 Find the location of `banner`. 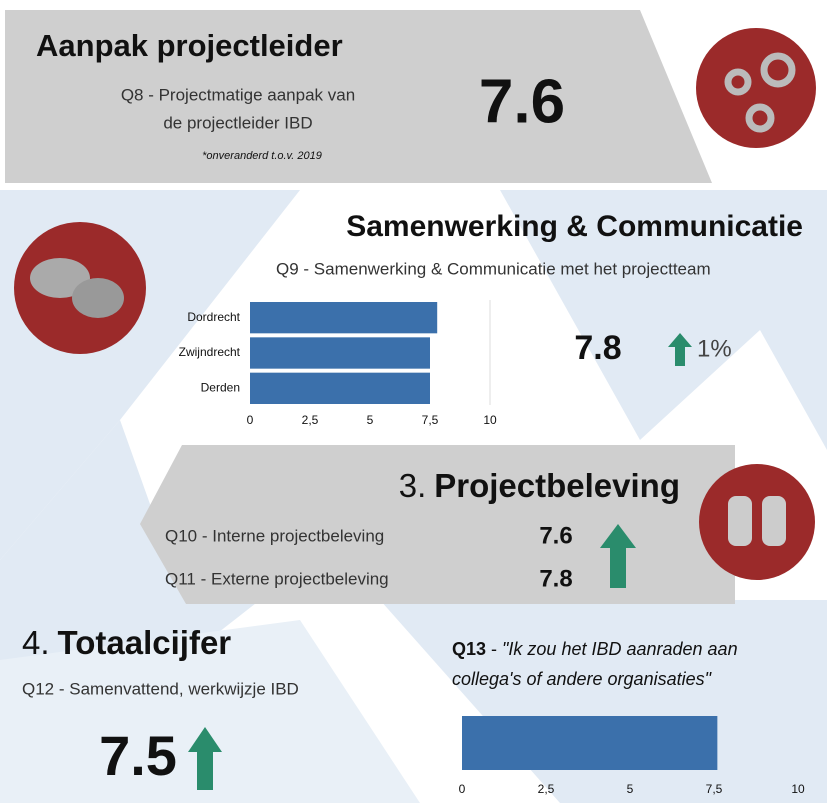

banner is located at coordinates (437, 524).